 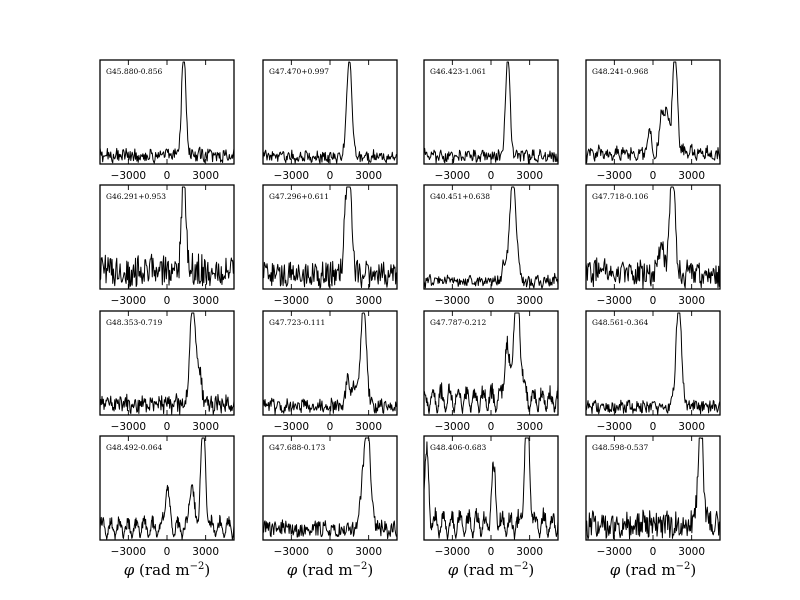 What do you see at coordinates (297, 322) in the screenshot?
I see `panel-source-name: G47.723-0.111` at bounding box center [297, 322].